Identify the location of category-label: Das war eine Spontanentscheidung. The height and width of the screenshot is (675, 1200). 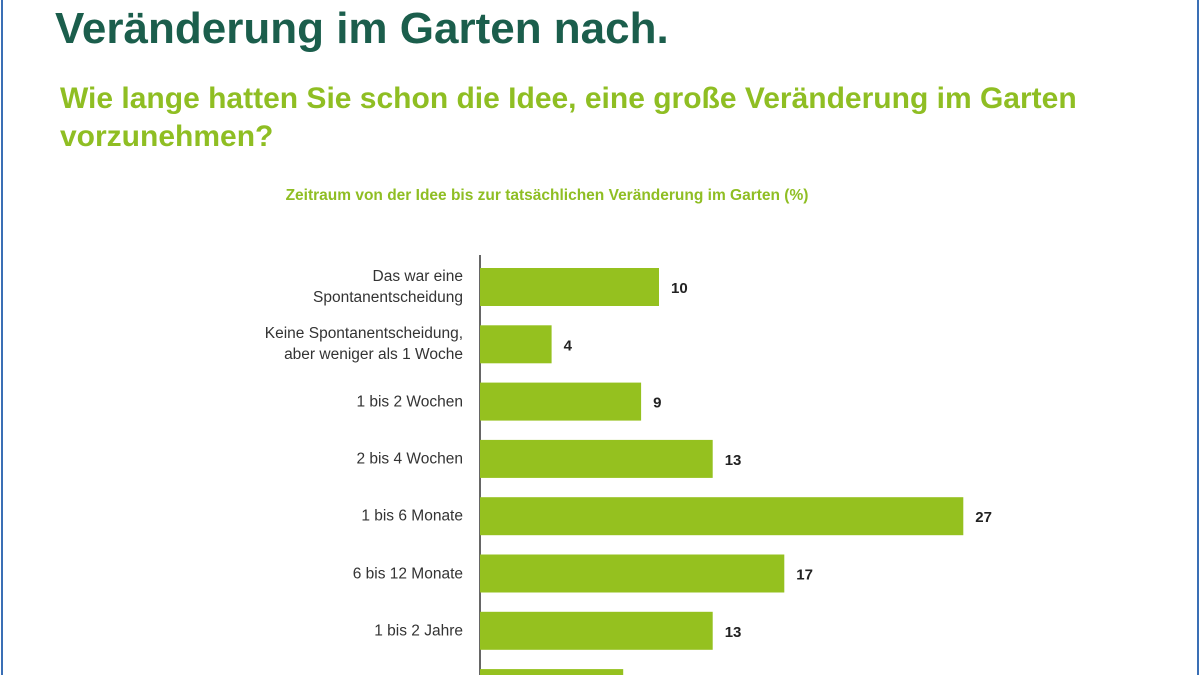
(388, 287).